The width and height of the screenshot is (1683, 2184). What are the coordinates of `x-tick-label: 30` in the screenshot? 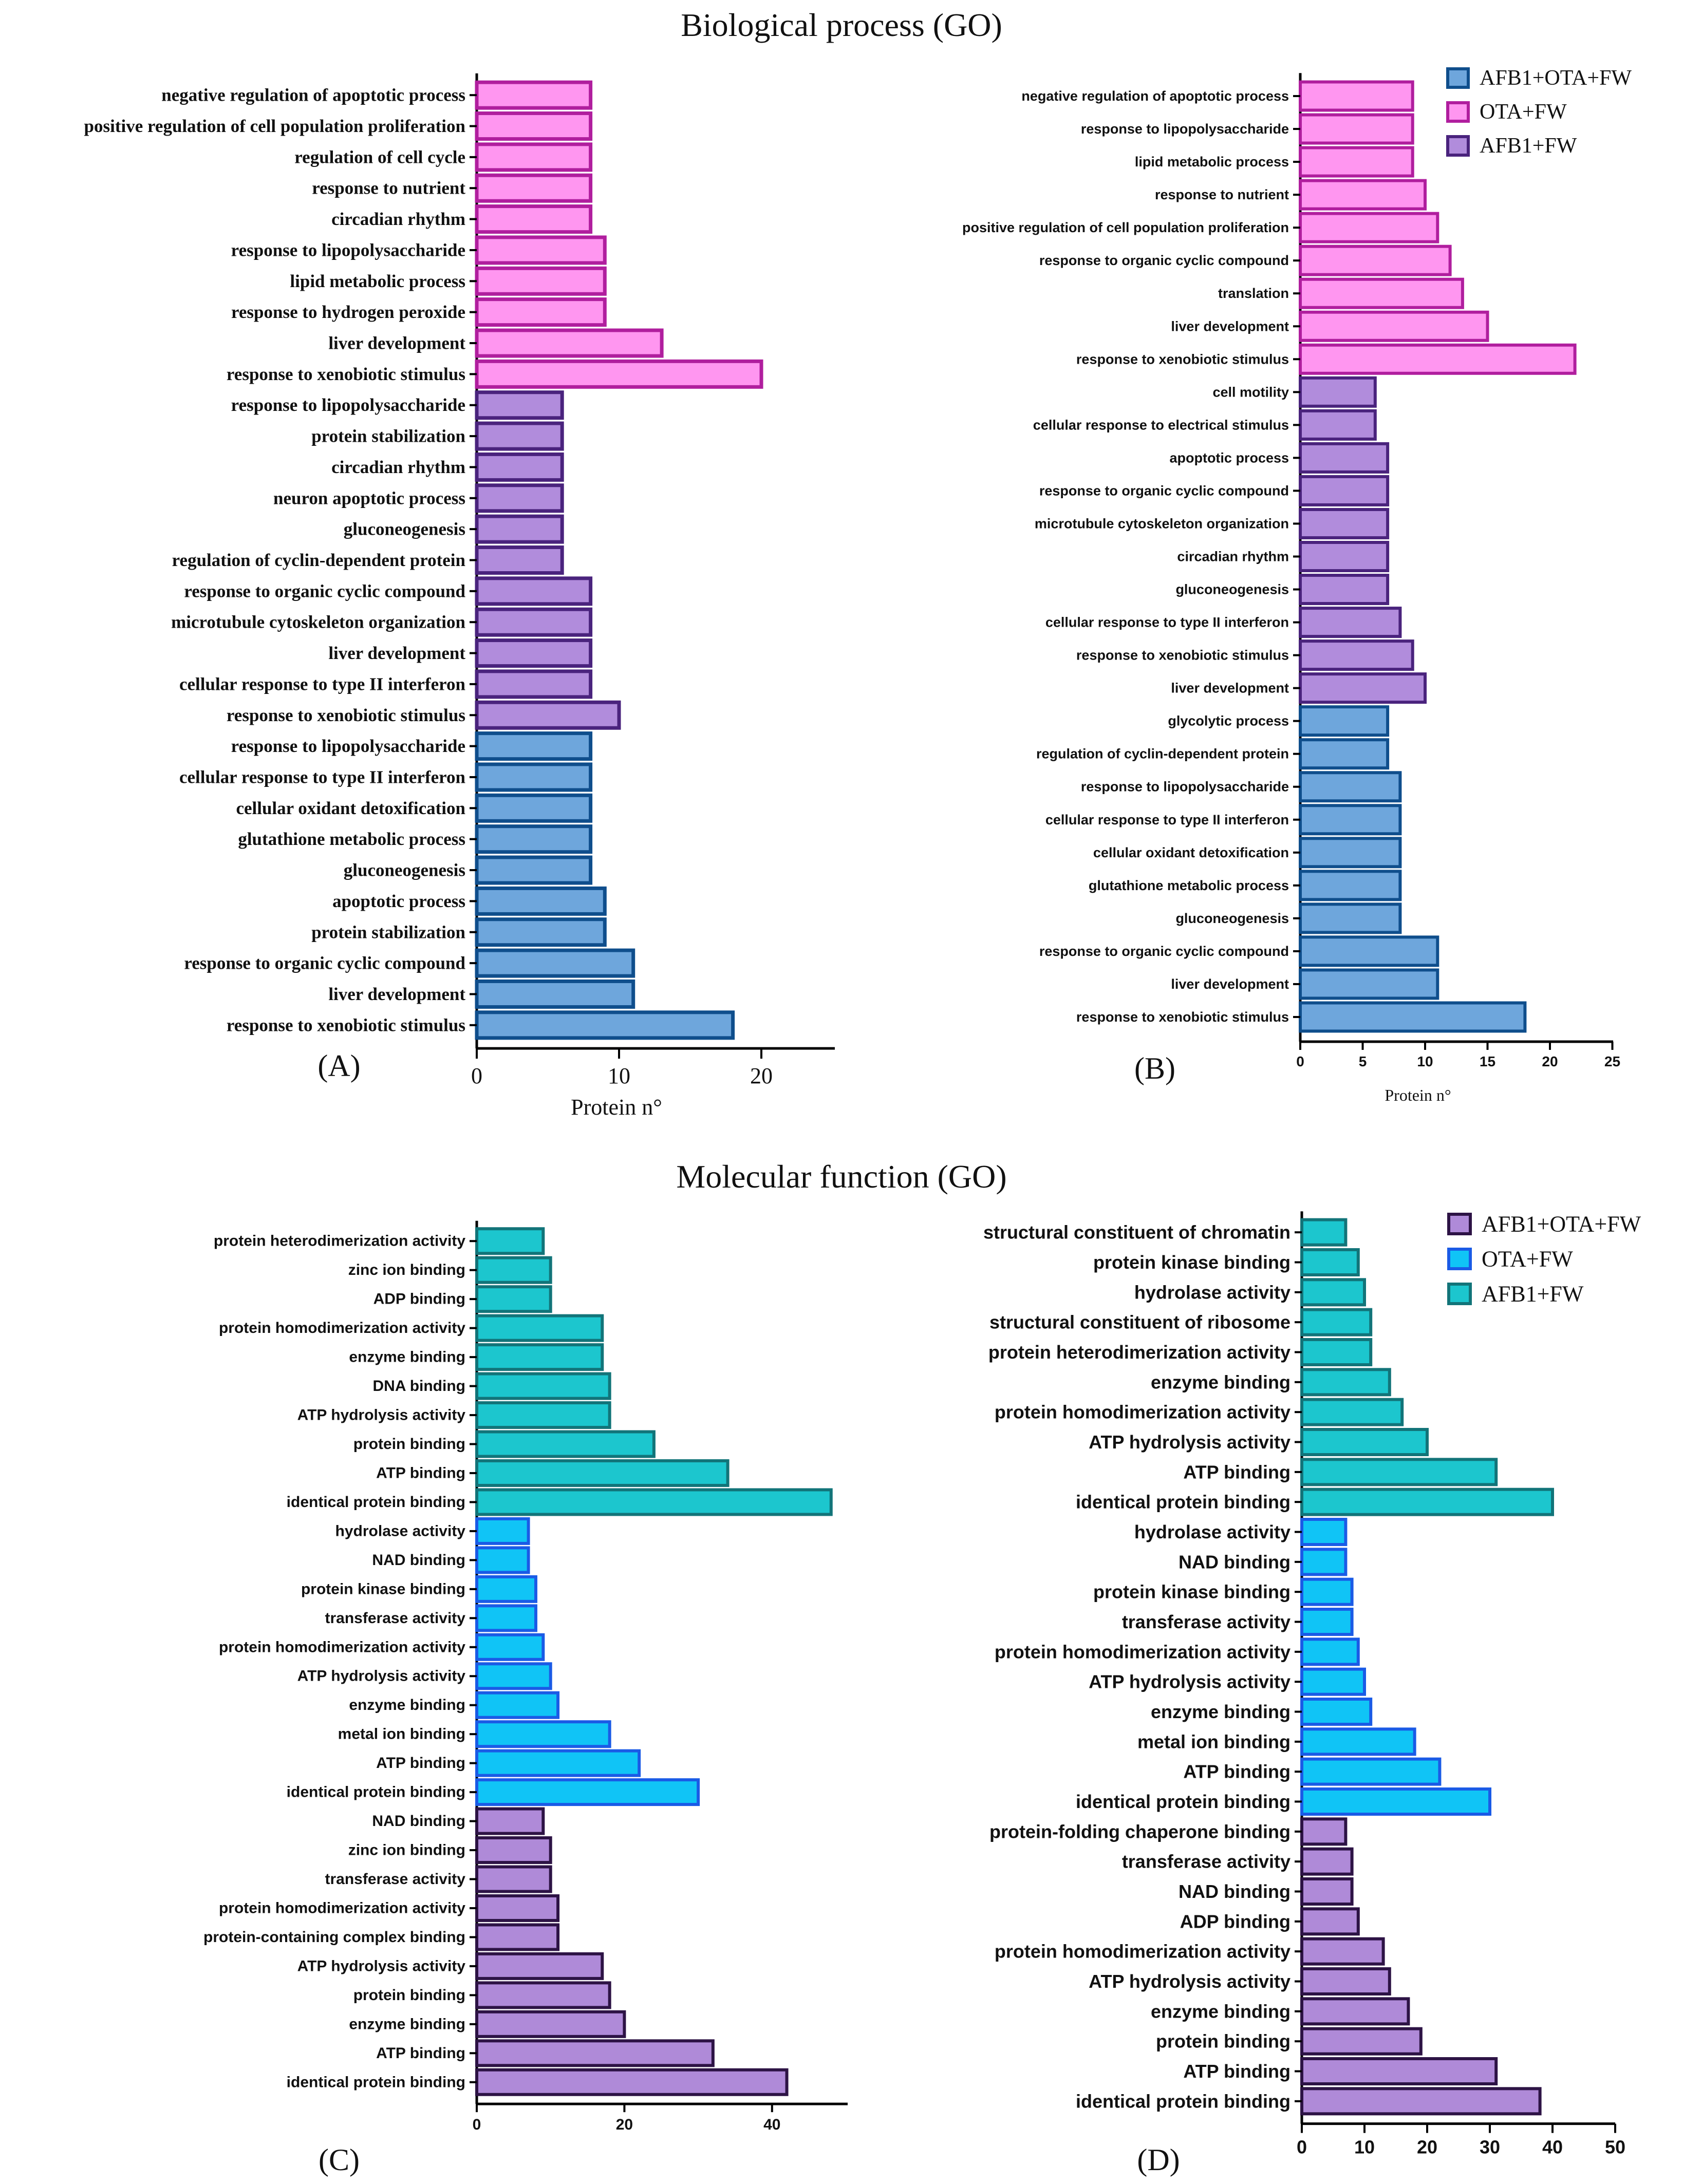 It's located at (1490, 2147).